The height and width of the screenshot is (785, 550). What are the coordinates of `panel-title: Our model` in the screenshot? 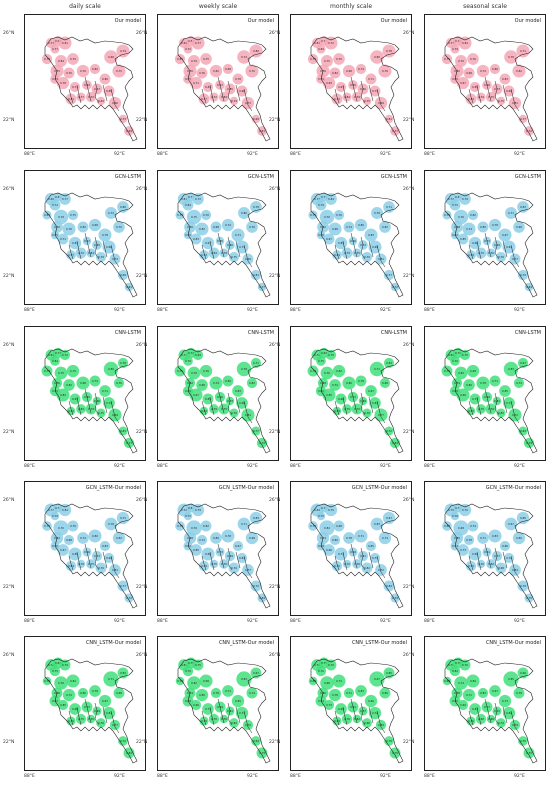 It's located at (393, 21).